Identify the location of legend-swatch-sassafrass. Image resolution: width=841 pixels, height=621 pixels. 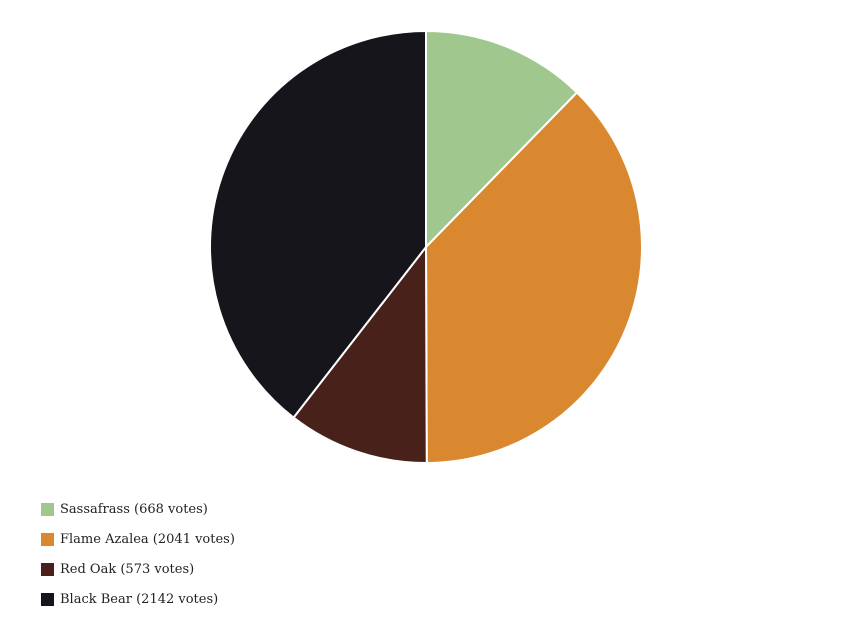
(47, 509).